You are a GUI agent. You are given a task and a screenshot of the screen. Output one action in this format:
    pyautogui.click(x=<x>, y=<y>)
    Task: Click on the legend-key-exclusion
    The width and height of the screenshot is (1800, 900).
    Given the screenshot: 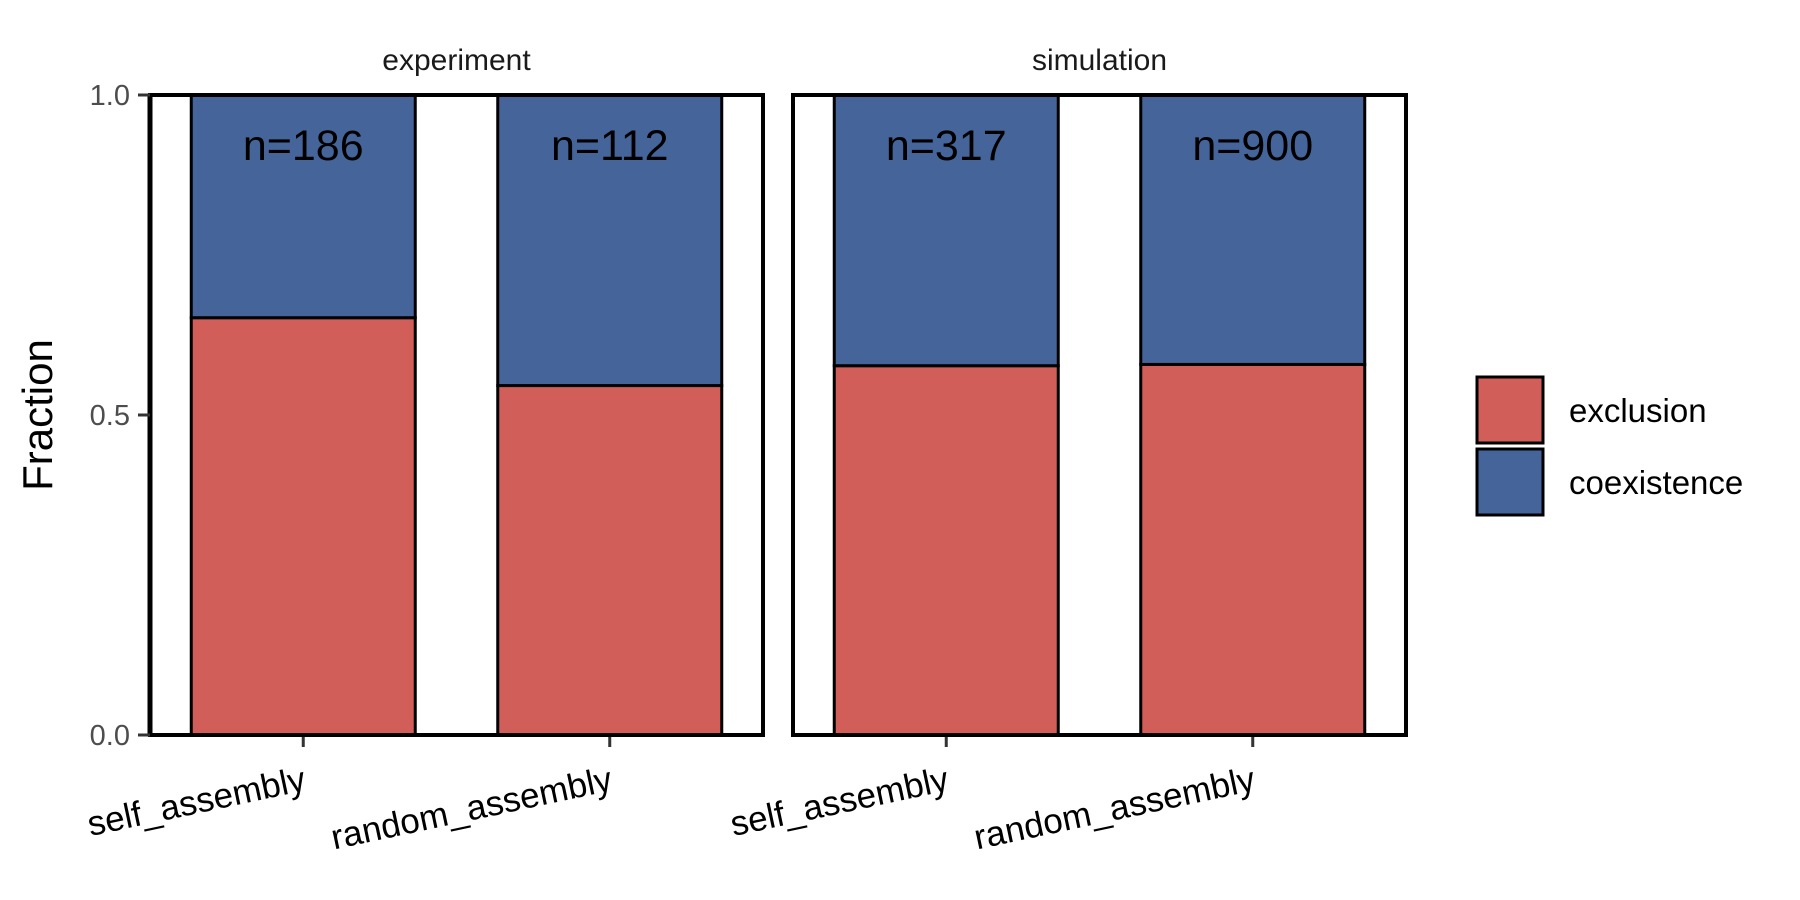 What is the action you would take?
    pyautogui.click(x=1510, y=410)
    